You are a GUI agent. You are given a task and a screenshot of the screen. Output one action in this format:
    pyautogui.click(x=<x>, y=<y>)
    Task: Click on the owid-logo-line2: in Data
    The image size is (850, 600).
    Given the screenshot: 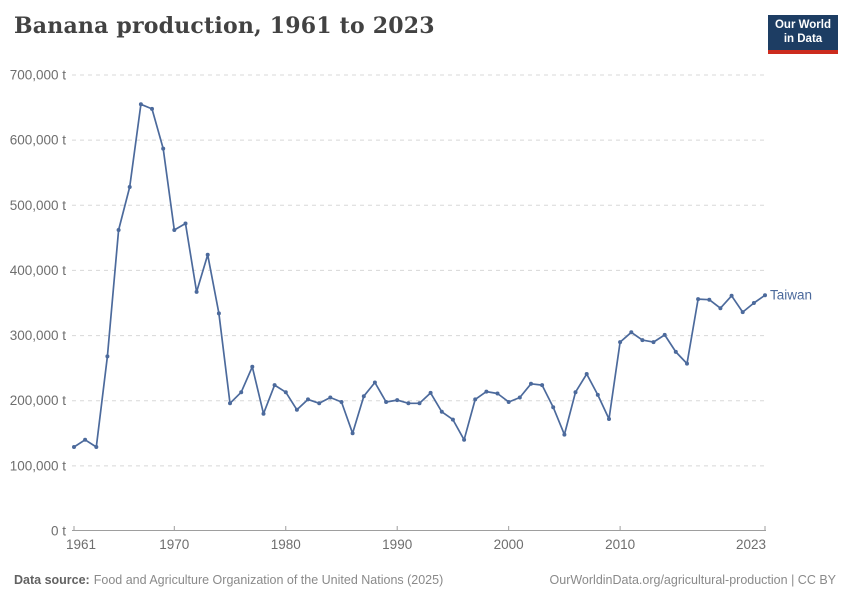 What is the action you would take?
    pyautogui.click(x=803, y=38)
    